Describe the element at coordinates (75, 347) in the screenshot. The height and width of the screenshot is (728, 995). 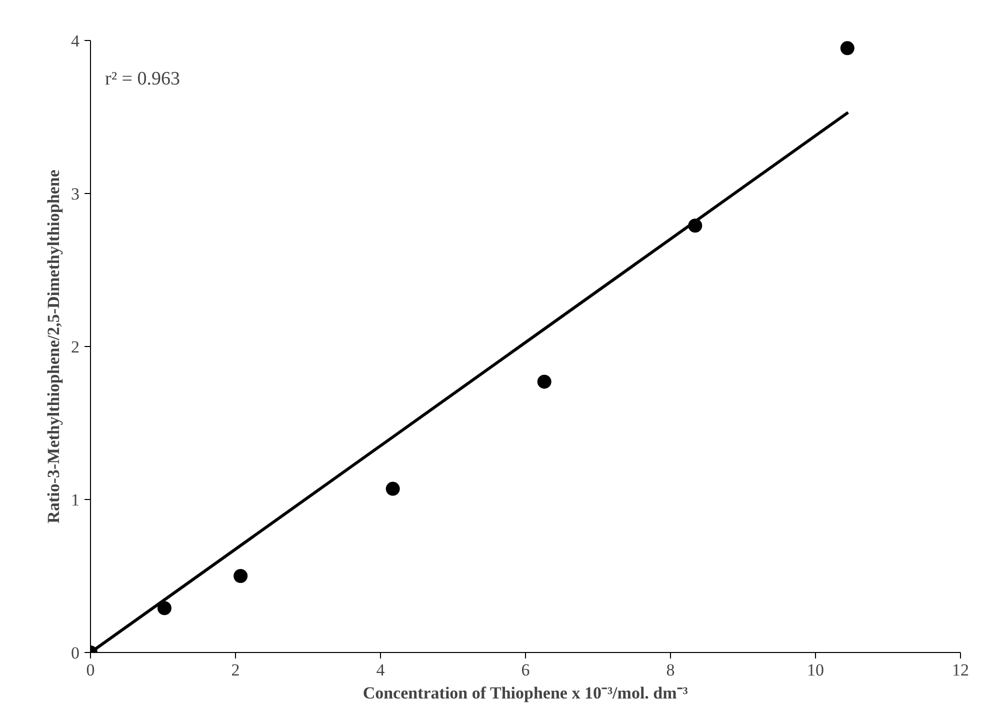
I see `y-tick-label: 2` at that location.